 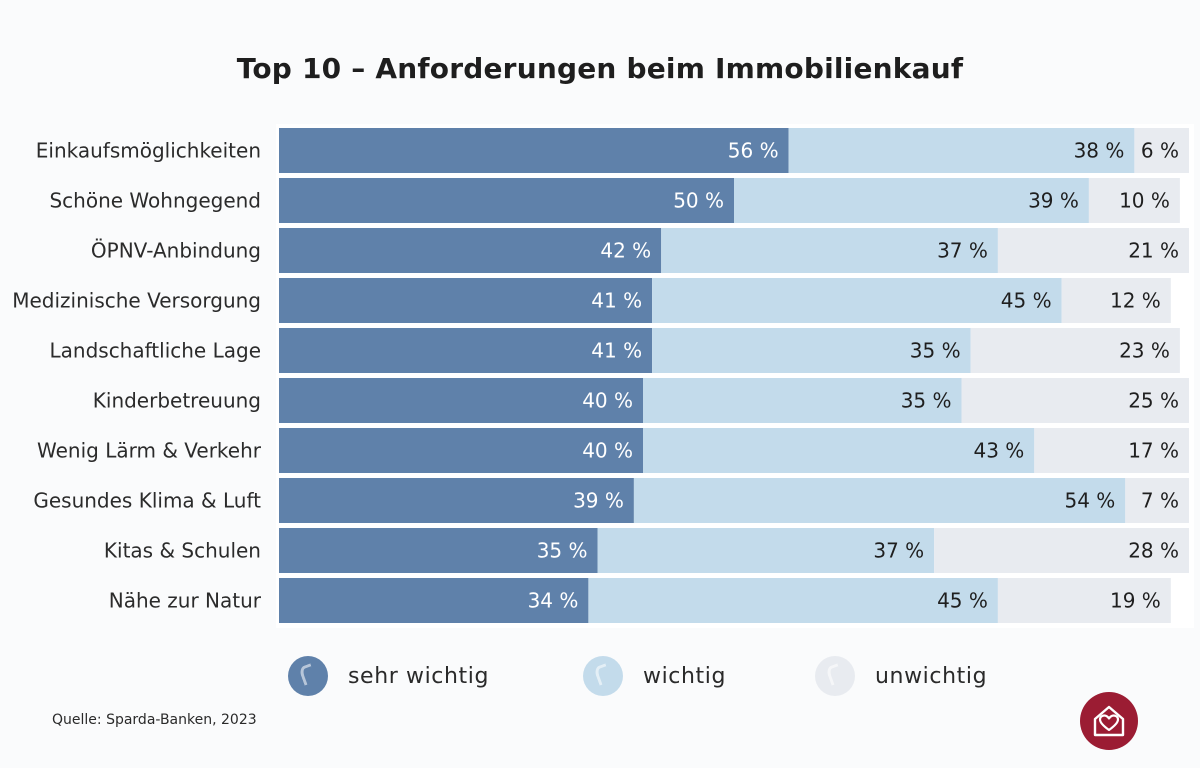 I want to click on data-label: 6 %, so click(x=1160, y=151).